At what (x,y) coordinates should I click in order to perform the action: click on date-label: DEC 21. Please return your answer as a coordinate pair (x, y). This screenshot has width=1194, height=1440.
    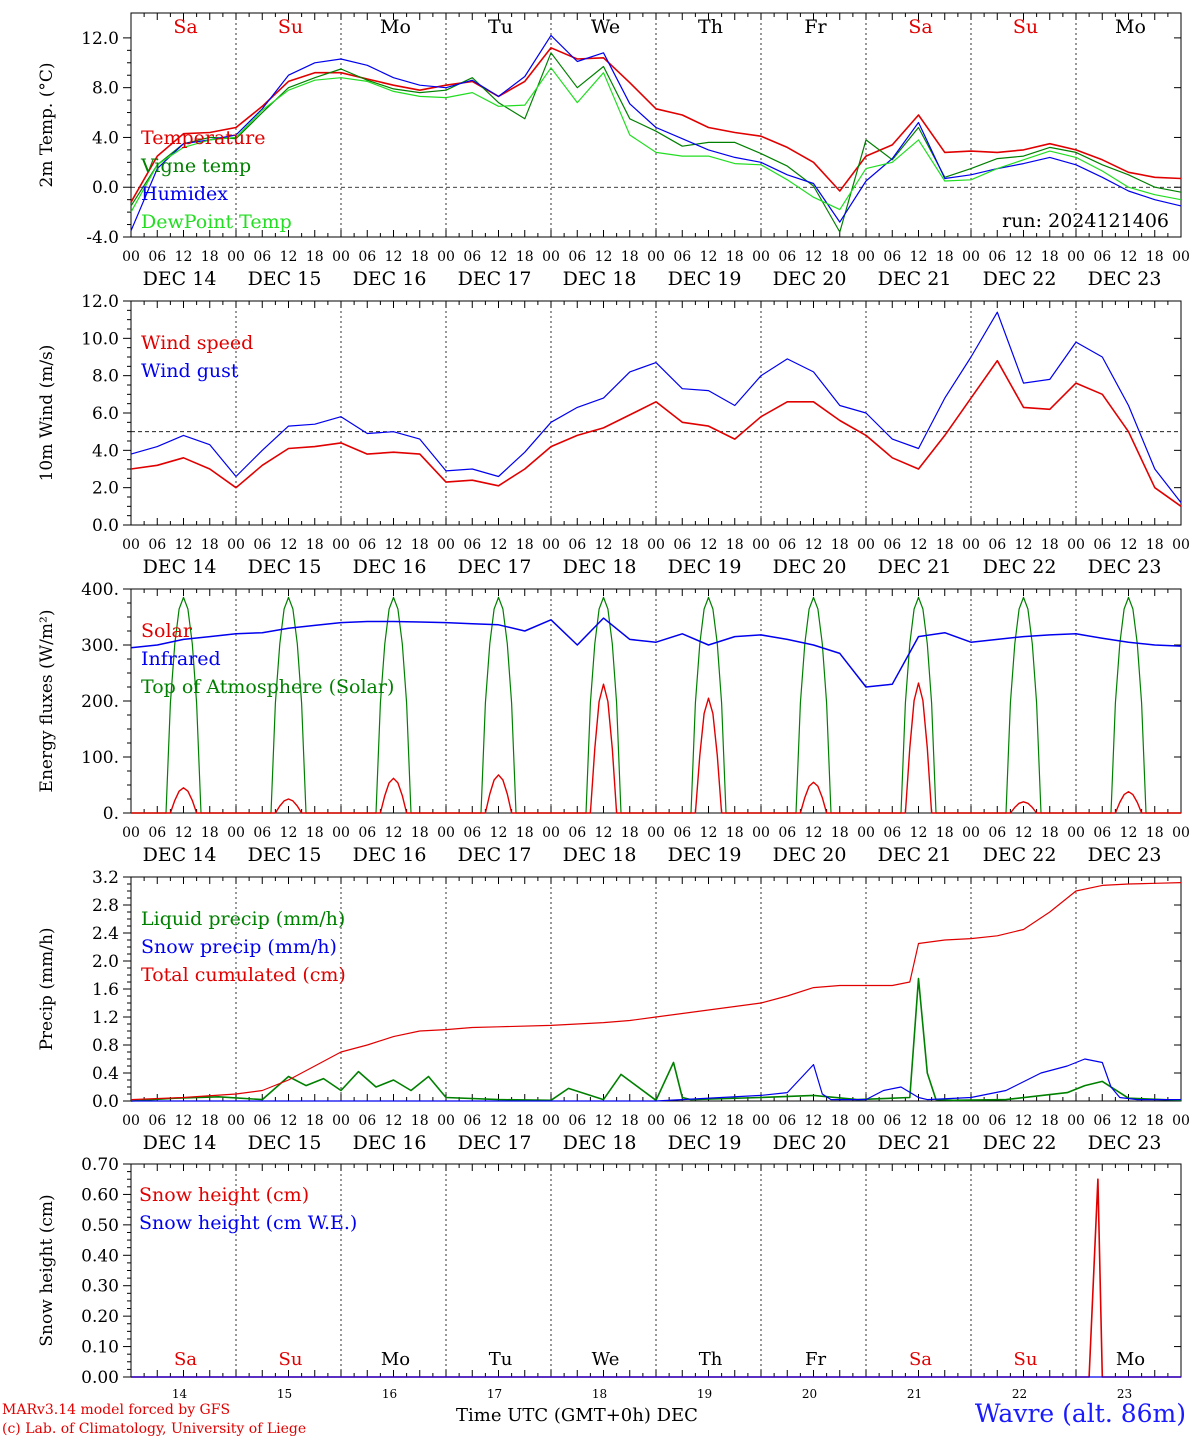
    Looking at the image, I should click on (915, 1143).